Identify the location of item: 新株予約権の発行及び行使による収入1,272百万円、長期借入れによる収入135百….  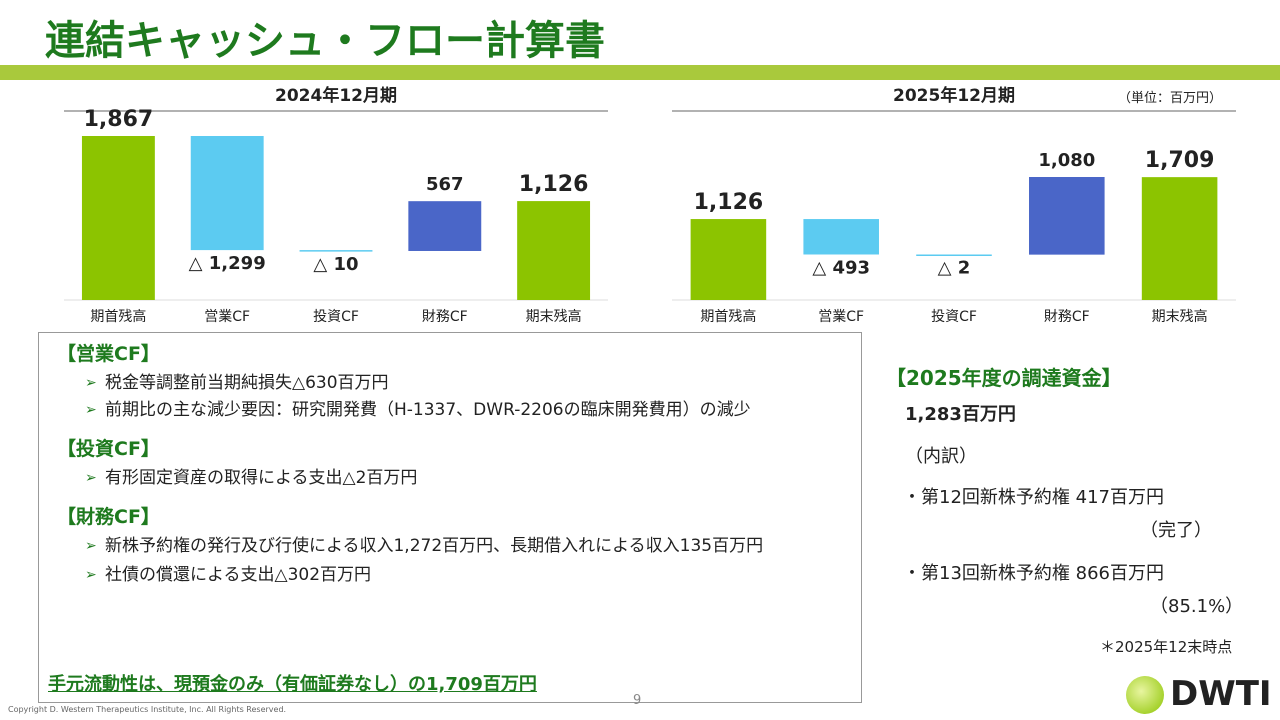
(453, 546).